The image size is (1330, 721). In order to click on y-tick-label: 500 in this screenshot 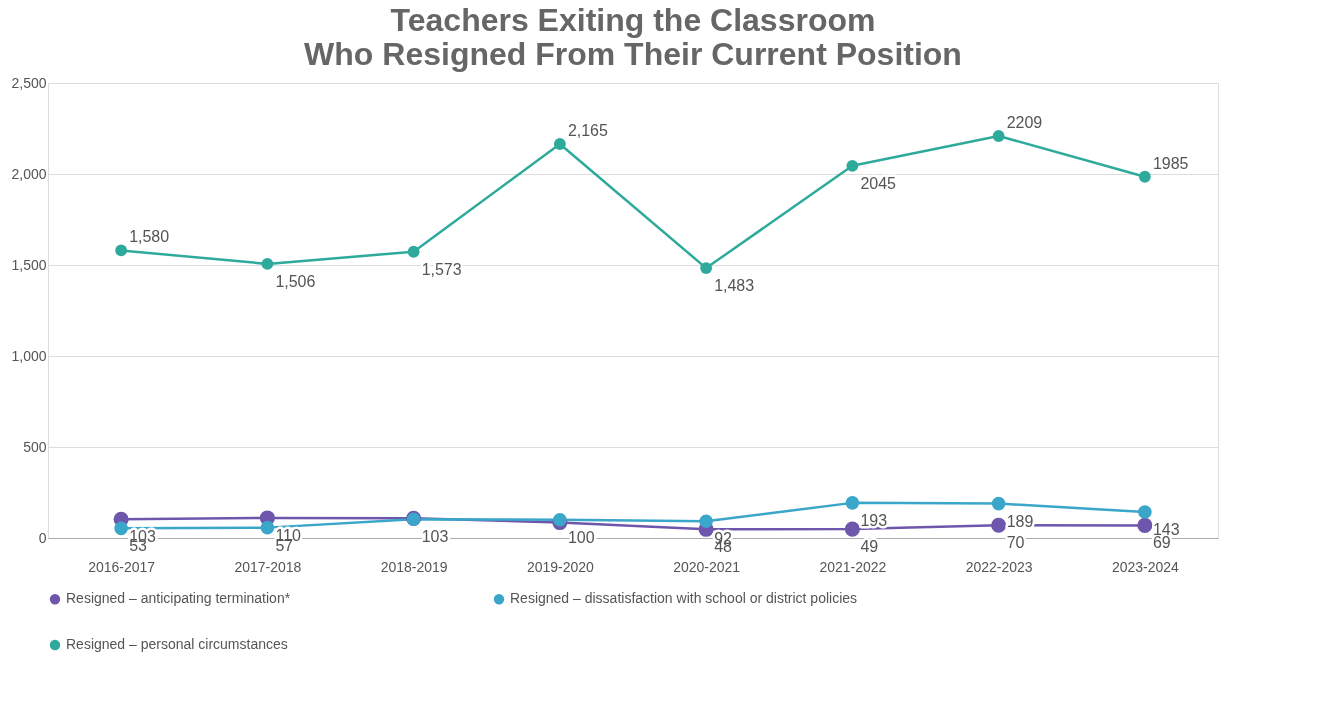, I will do `click(35, 446)`.